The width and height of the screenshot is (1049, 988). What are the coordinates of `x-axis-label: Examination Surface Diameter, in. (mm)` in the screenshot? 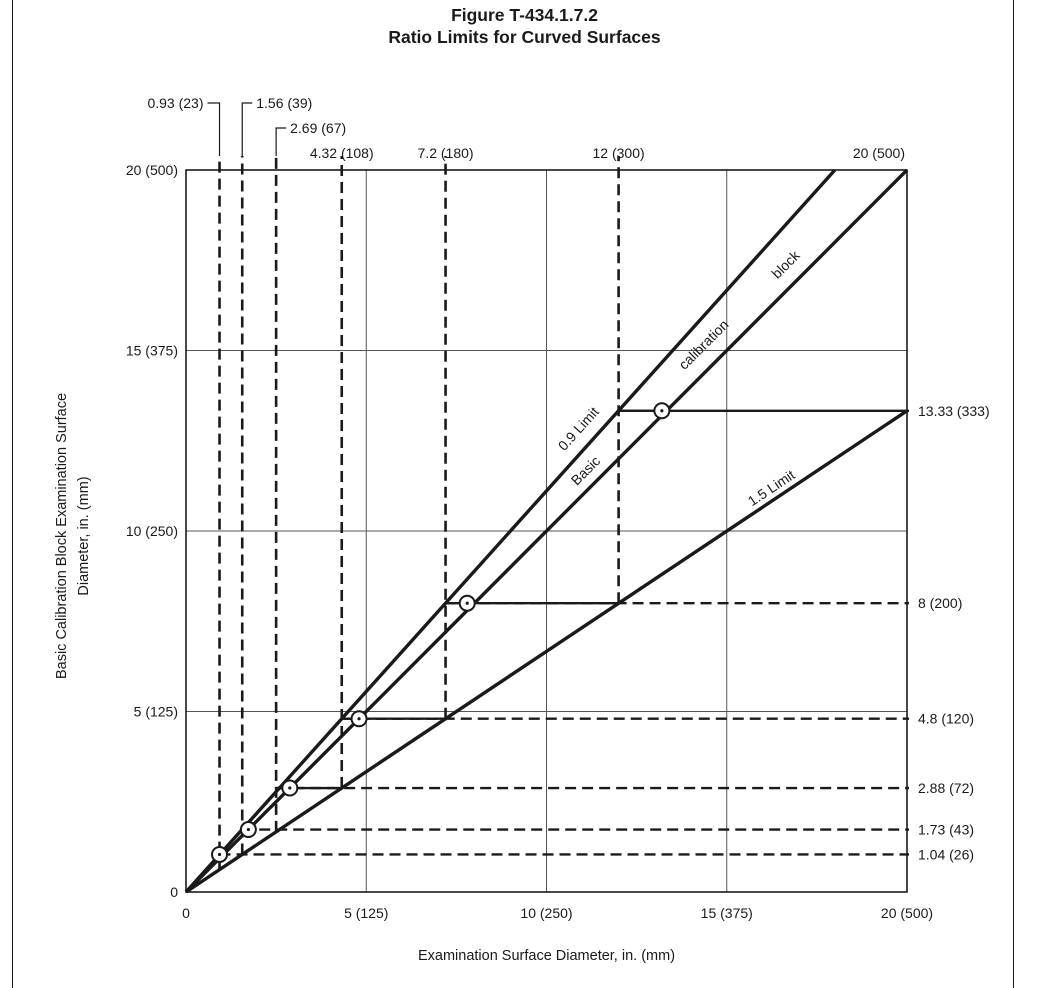 It's located at (546, 956).